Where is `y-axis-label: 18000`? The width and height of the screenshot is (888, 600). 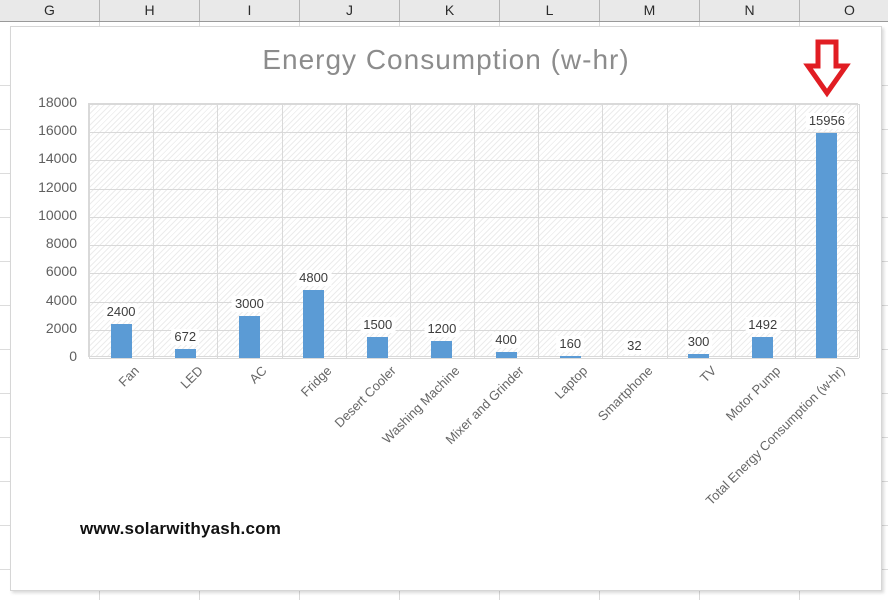
y-axis-label: 18000 is located at coordinates (57, 102).